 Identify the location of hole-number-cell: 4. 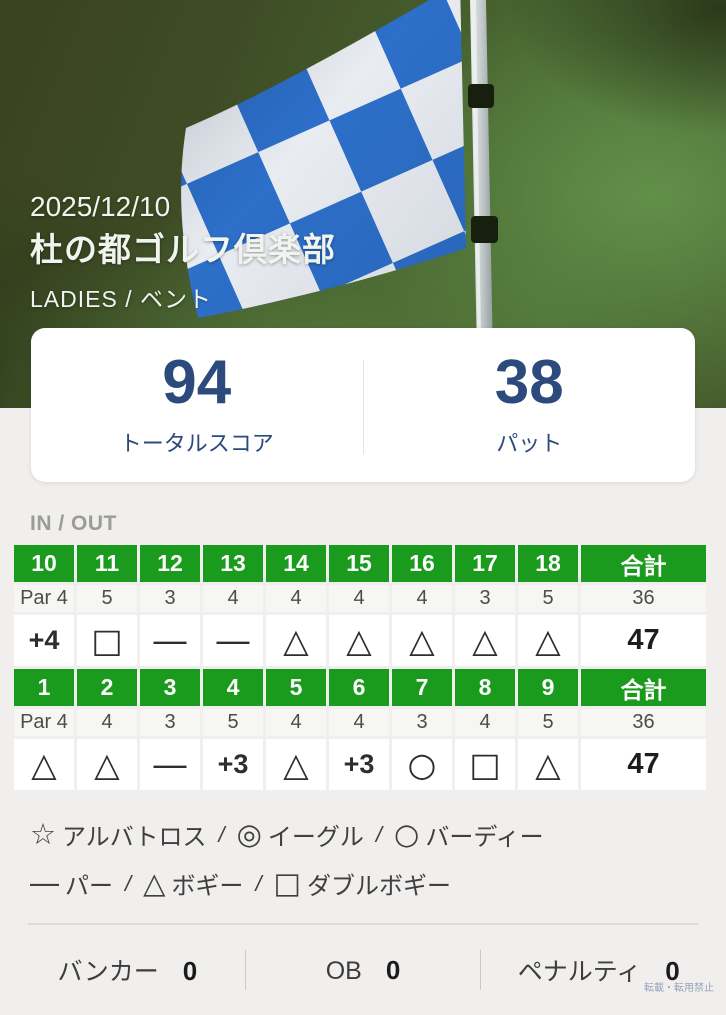
(233, 687).